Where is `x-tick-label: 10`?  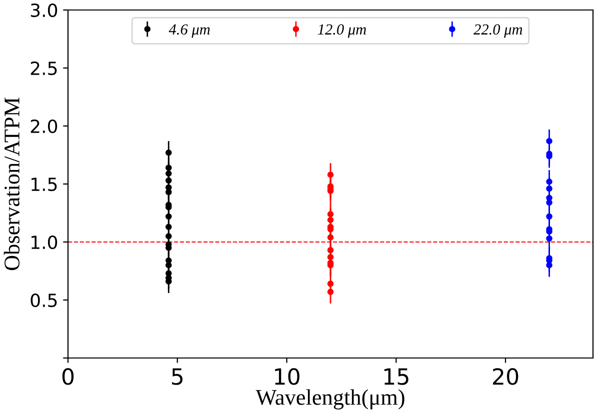
x-tick-label: 10 is located at coordinates (287, 376).